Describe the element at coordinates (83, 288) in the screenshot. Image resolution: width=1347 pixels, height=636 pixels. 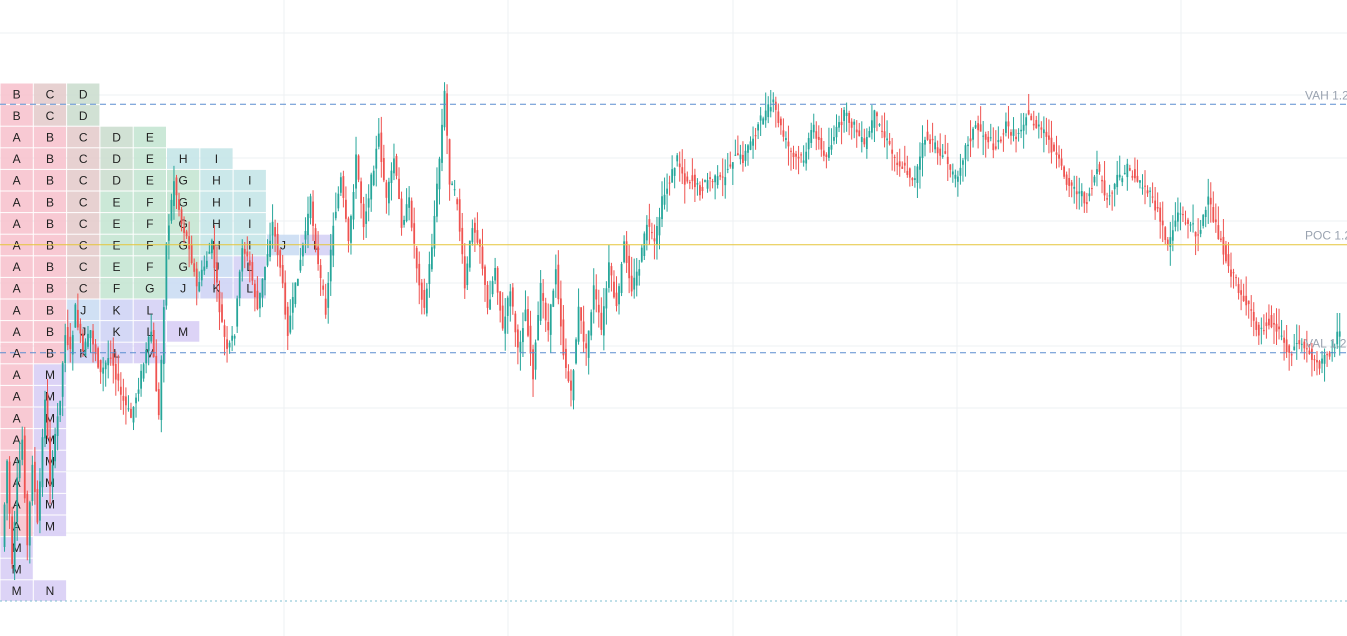
I see `tpo-cell: C` at that location.